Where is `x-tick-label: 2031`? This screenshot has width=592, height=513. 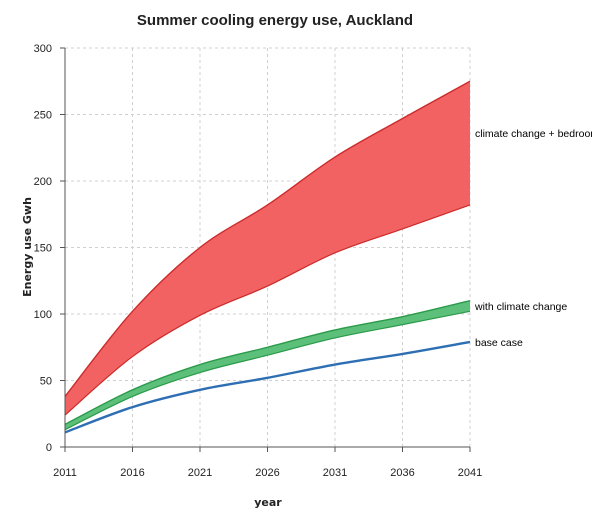 x-tick-label: 2031 is located at coordinates (335, 473).